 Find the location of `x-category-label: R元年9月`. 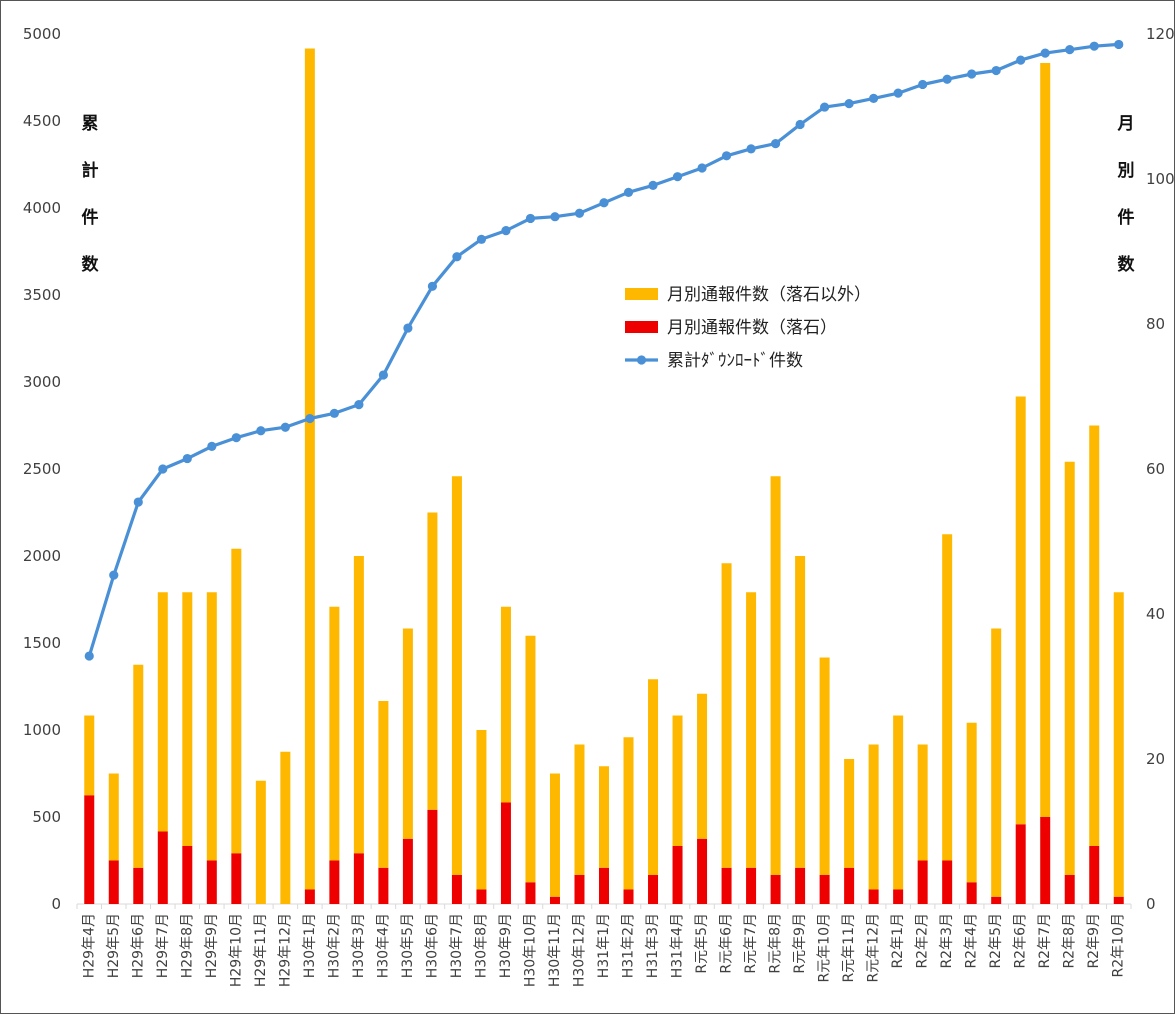

x-category-label: R元年9月 is located at coordinates (800, 943).